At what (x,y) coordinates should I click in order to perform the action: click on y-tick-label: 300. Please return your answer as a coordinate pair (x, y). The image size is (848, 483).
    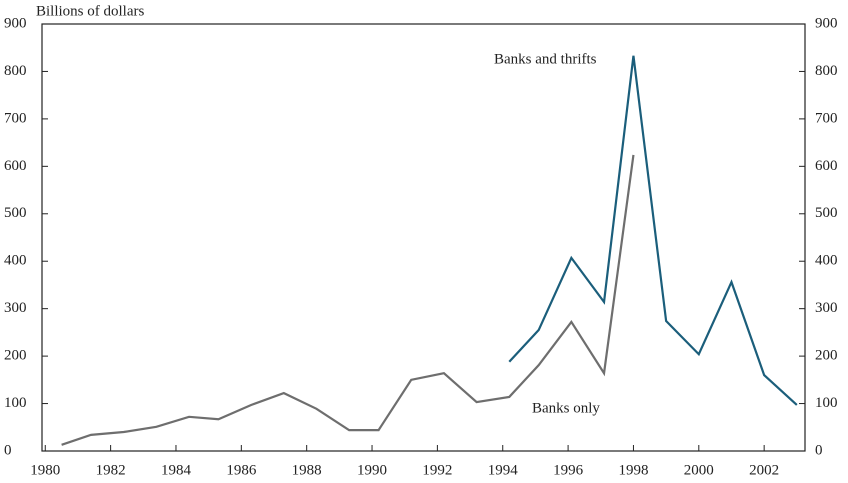
    Looking at the image, I should click on (15, 308).